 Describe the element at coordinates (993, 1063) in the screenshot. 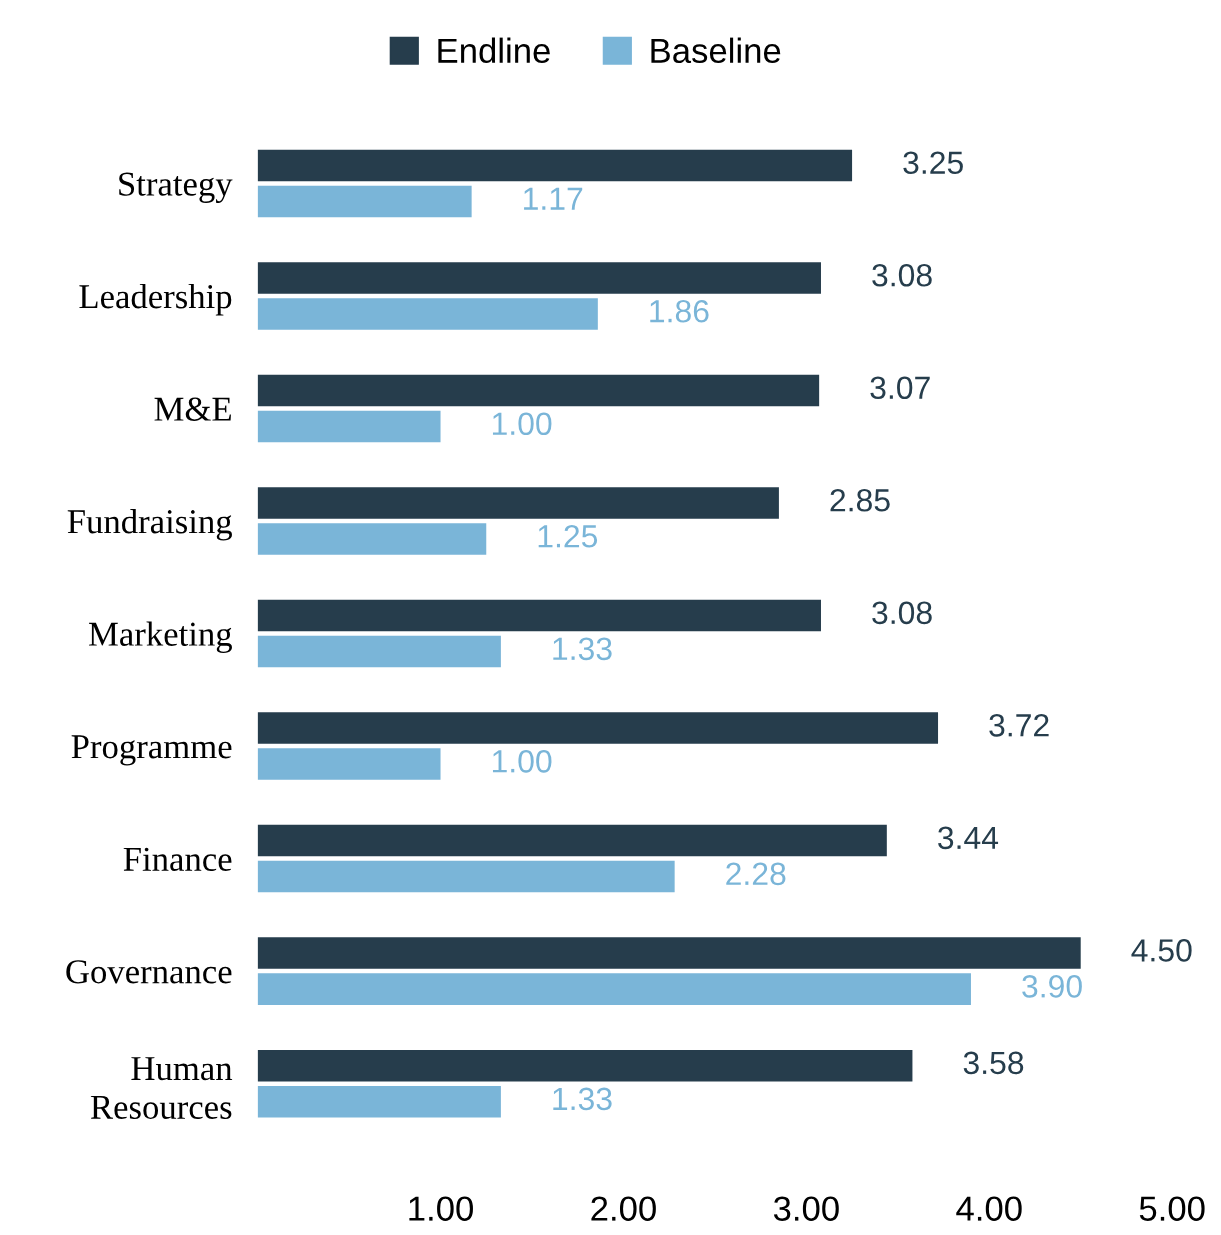

I see `data-label: 3.58` at that location.